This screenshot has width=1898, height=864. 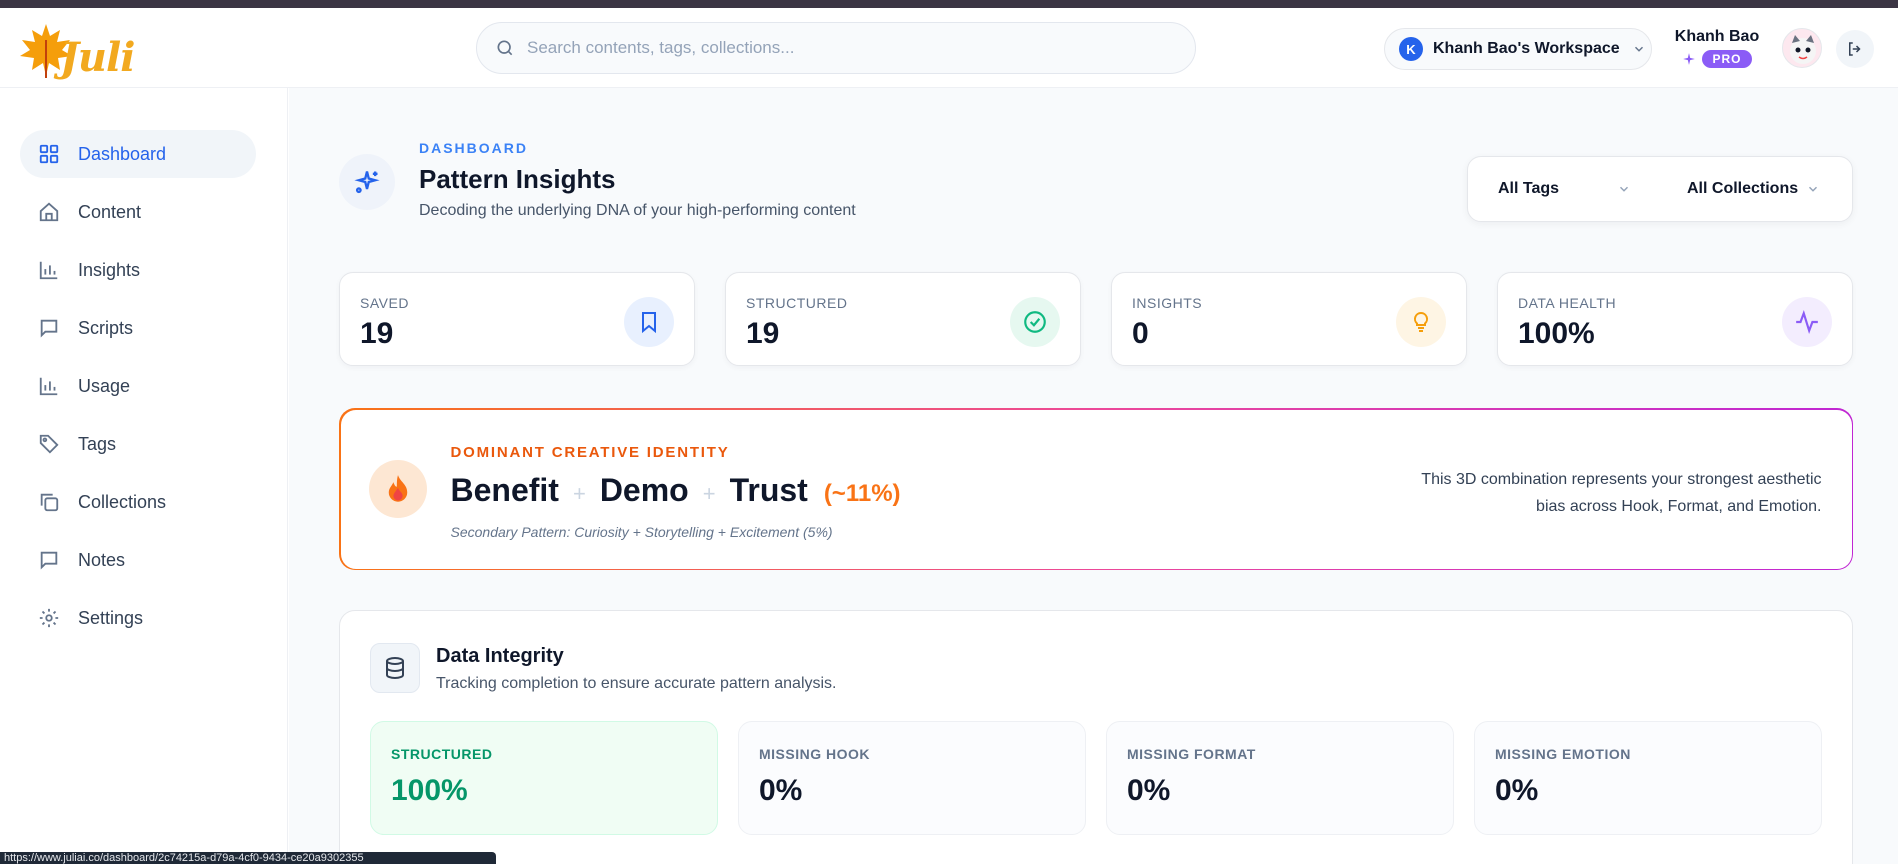 I want to click on metric-value: 100%, so click(x=429, y=790).